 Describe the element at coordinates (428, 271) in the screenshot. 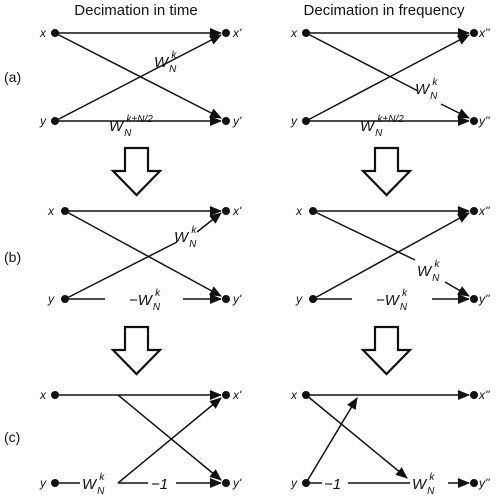

I see `twiddle-wnk-b-frequency: WNk` at that location.